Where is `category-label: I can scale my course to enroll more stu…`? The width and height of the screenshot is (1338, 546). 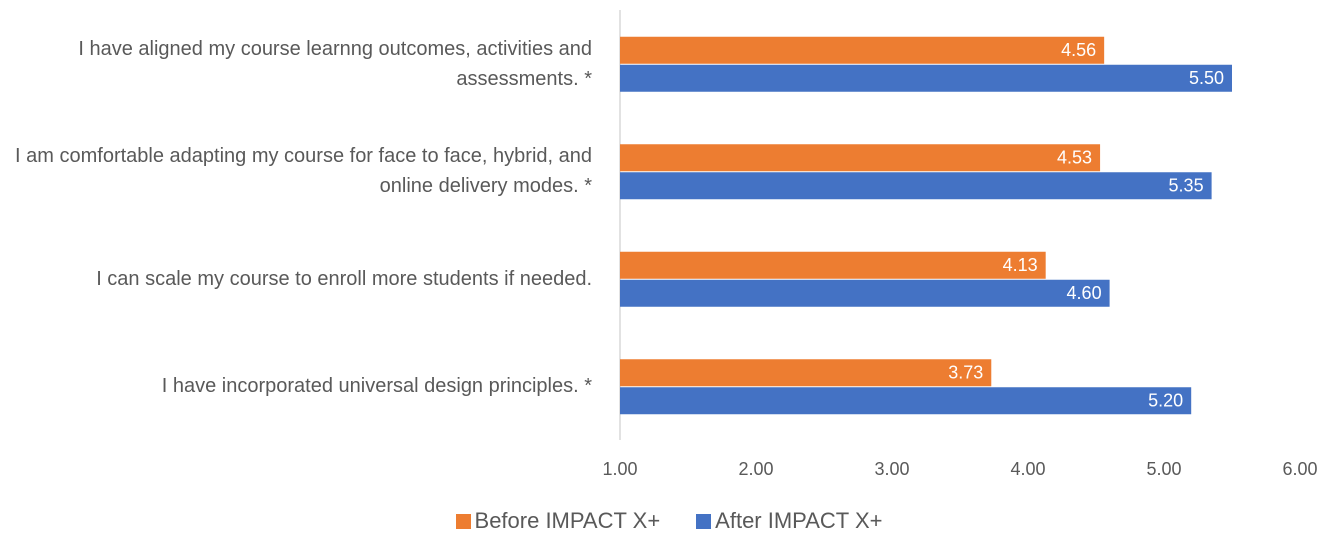 category-label: I can scale my course to enroll more stu… is located at coordinates (344, 278).